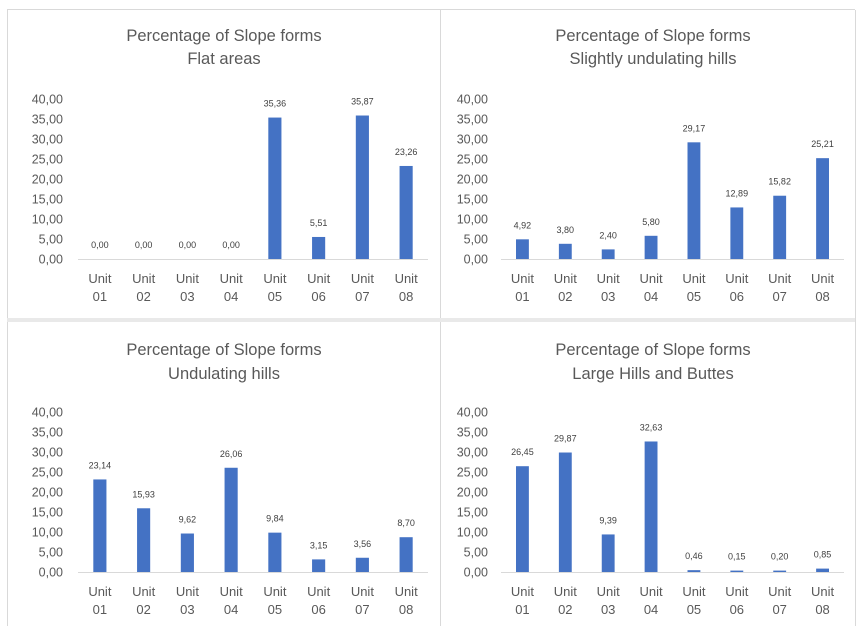 The height and width of the screenshot is (626, 856). Describe the element at coordinates (275, 104) in the screenshot. I see `data-label: 35,36` at that location.